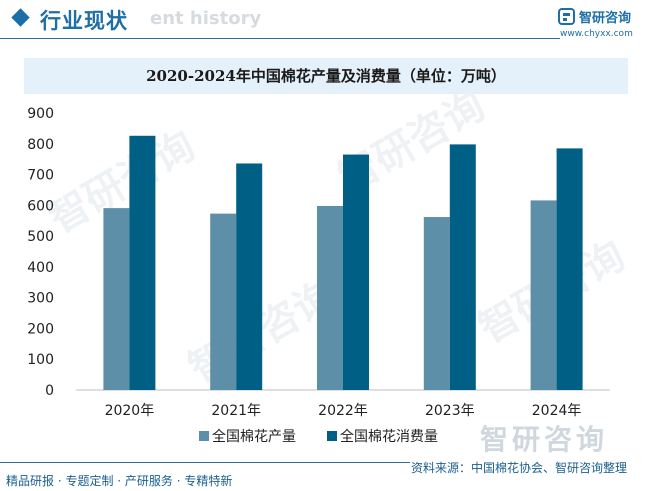 The width and height of the screenshot is (659, 491). What do you see at coordinates (605, 18) in the screenshot?
I see `logo-name: 智研咨询` at bounding box center [605, 18].